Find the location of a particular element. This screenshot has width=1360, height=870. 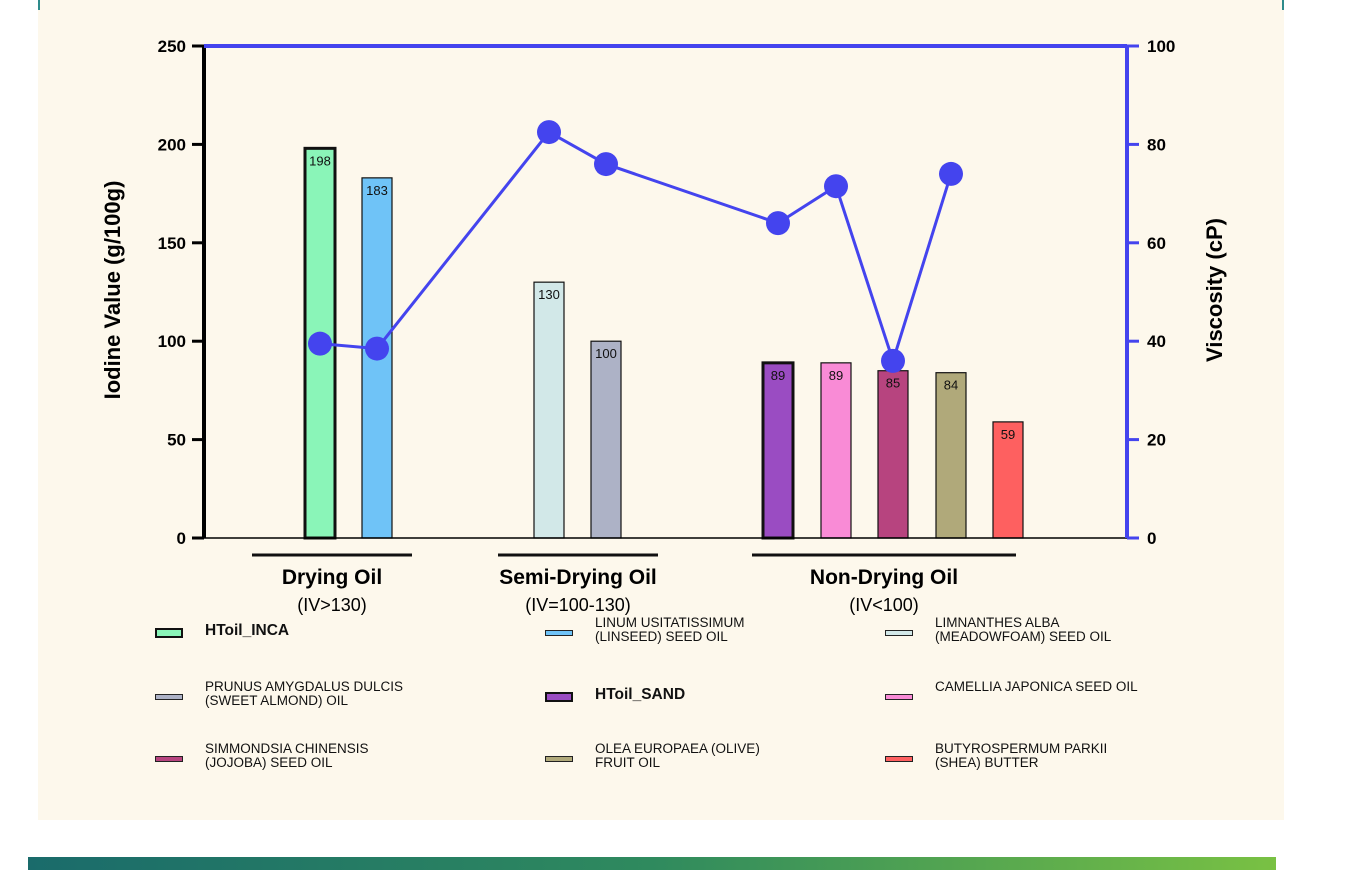

bar-value-label-7: 84 is located at coordinates (951, 385).